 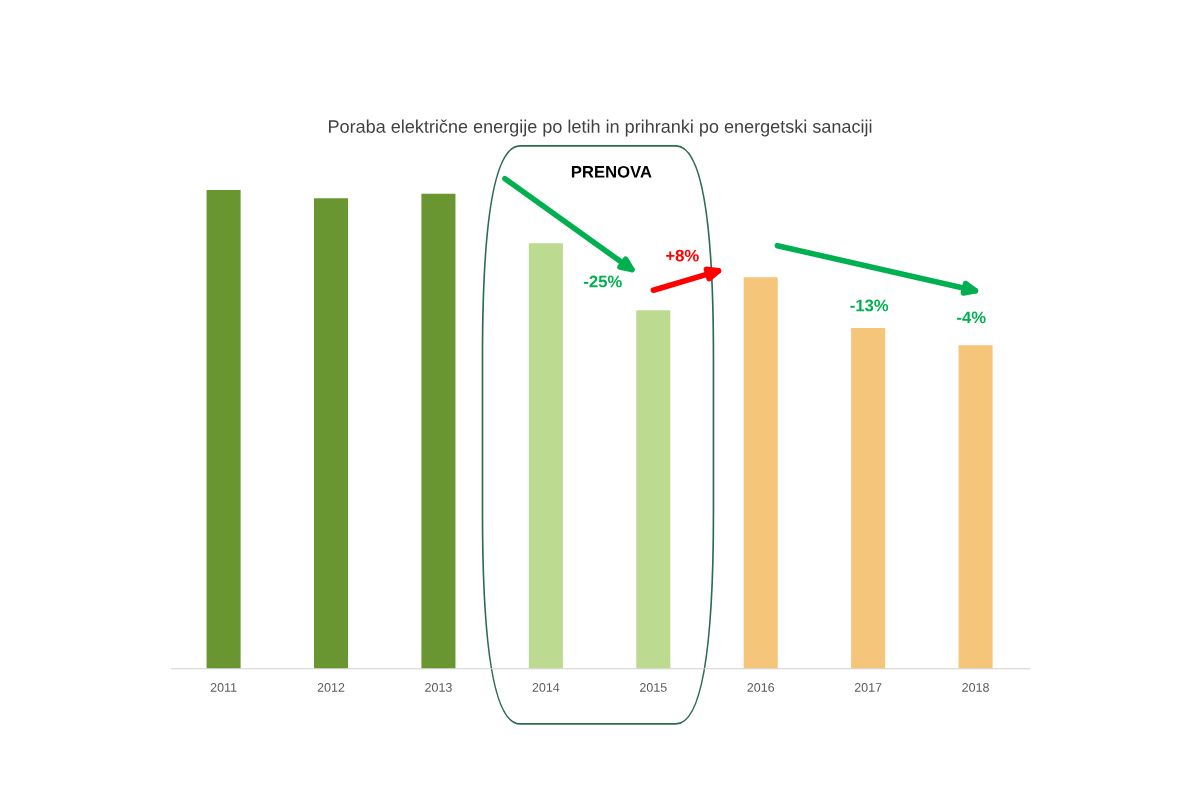 What do you see at coordinates (868, 687) in the screenshot?
I see `x-tick-label: 2017` at bounding box center [868, 687].